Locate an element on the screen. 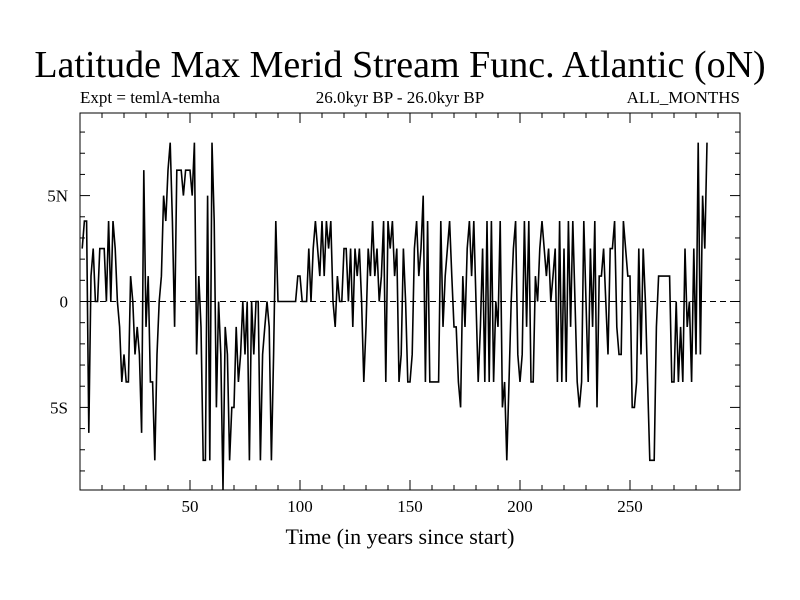 This screenshot has width=800, height=600. experiment-label: Expt = temlA-temha is located at coordinates (150, 97).